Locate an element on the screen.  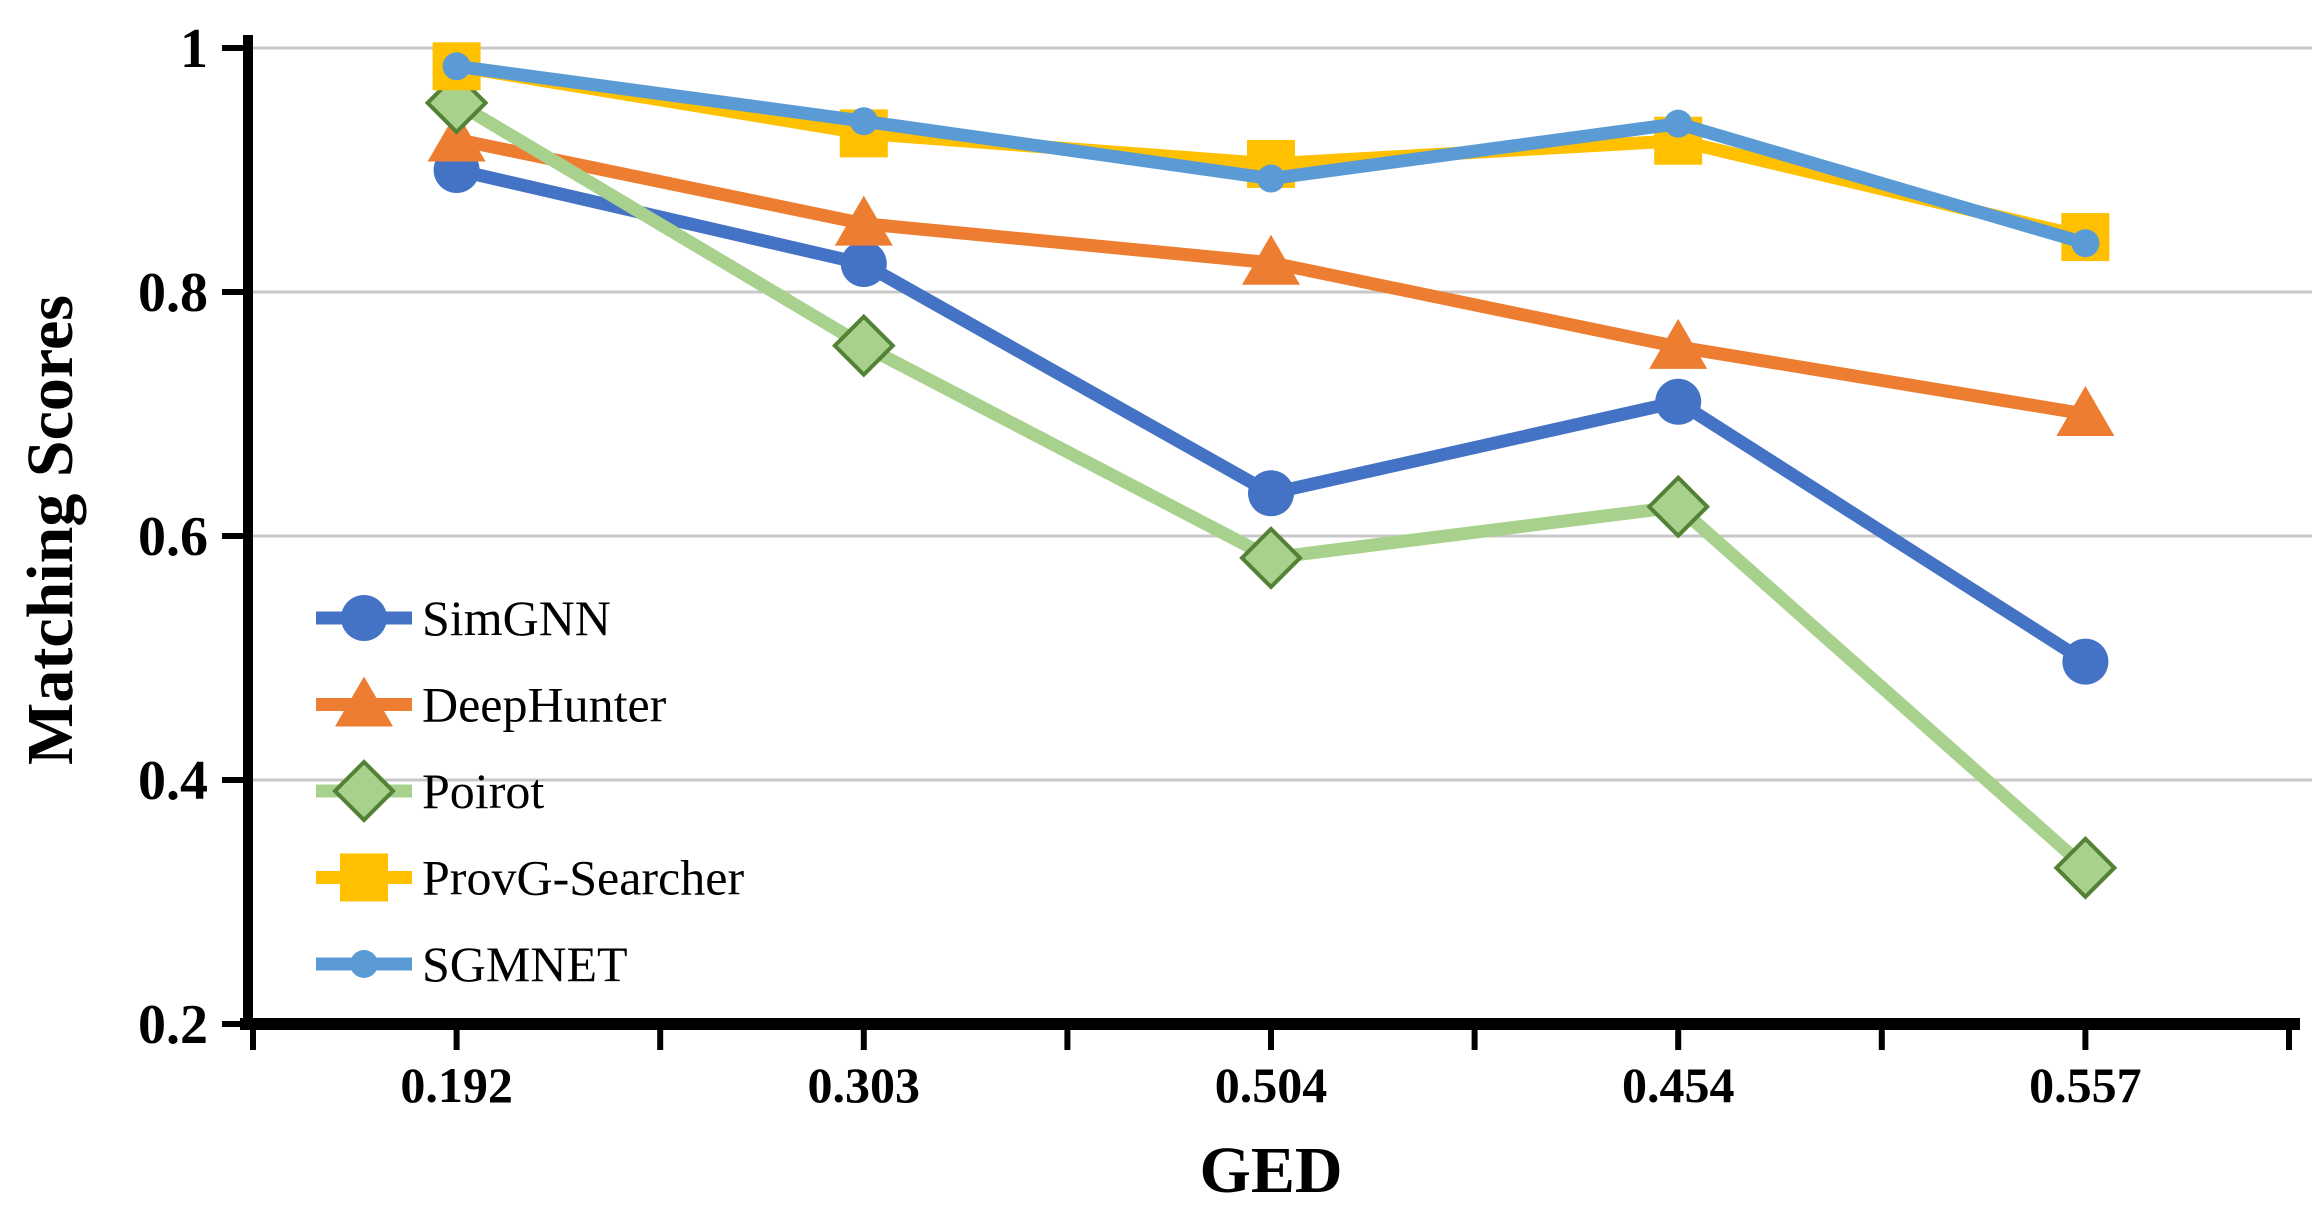
x-tick-label: 0.557 is located at coordinates (2085, 1085).